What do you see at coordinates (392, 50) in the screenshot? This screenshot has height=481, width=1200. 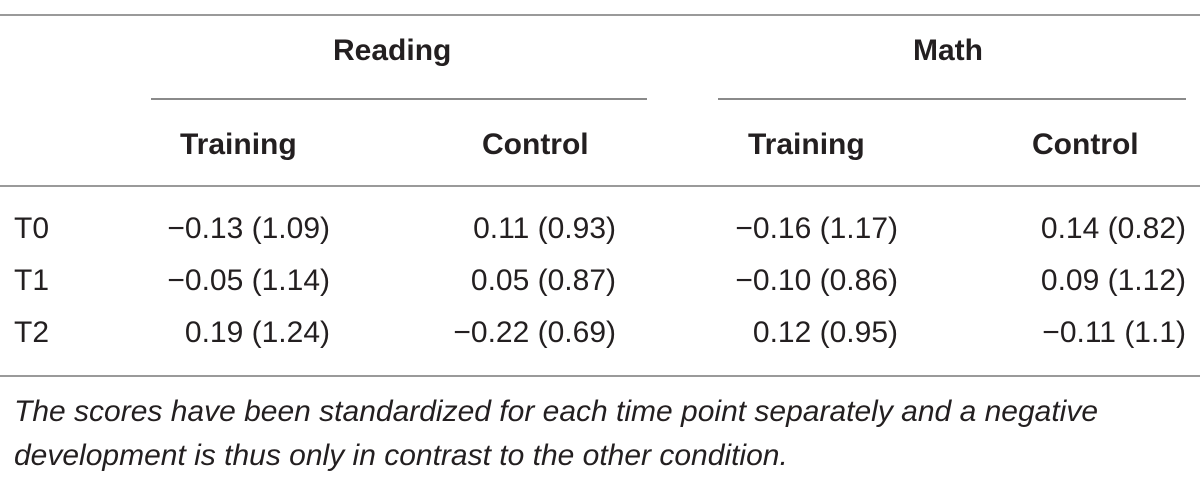 I see `group-header-reading: Reading` at bounding box center [392, 50].